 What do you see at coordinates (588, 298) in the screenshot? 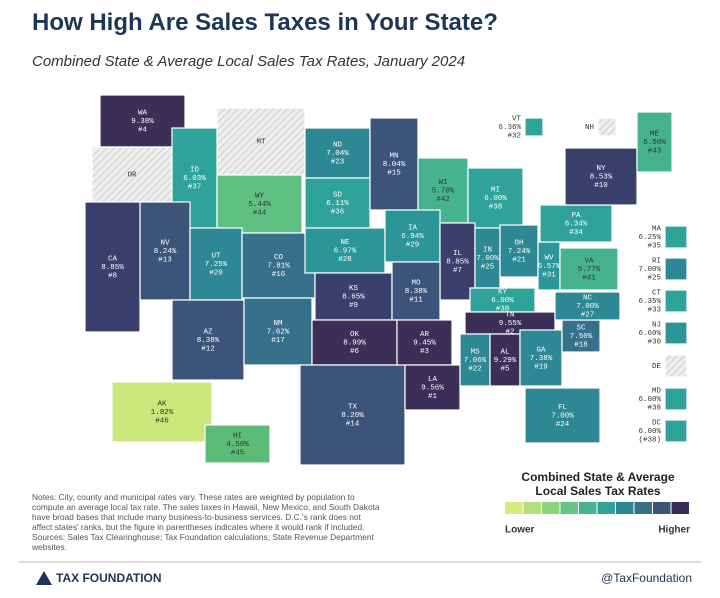
I see `state-code: NC` at bounding box center [588, 298].